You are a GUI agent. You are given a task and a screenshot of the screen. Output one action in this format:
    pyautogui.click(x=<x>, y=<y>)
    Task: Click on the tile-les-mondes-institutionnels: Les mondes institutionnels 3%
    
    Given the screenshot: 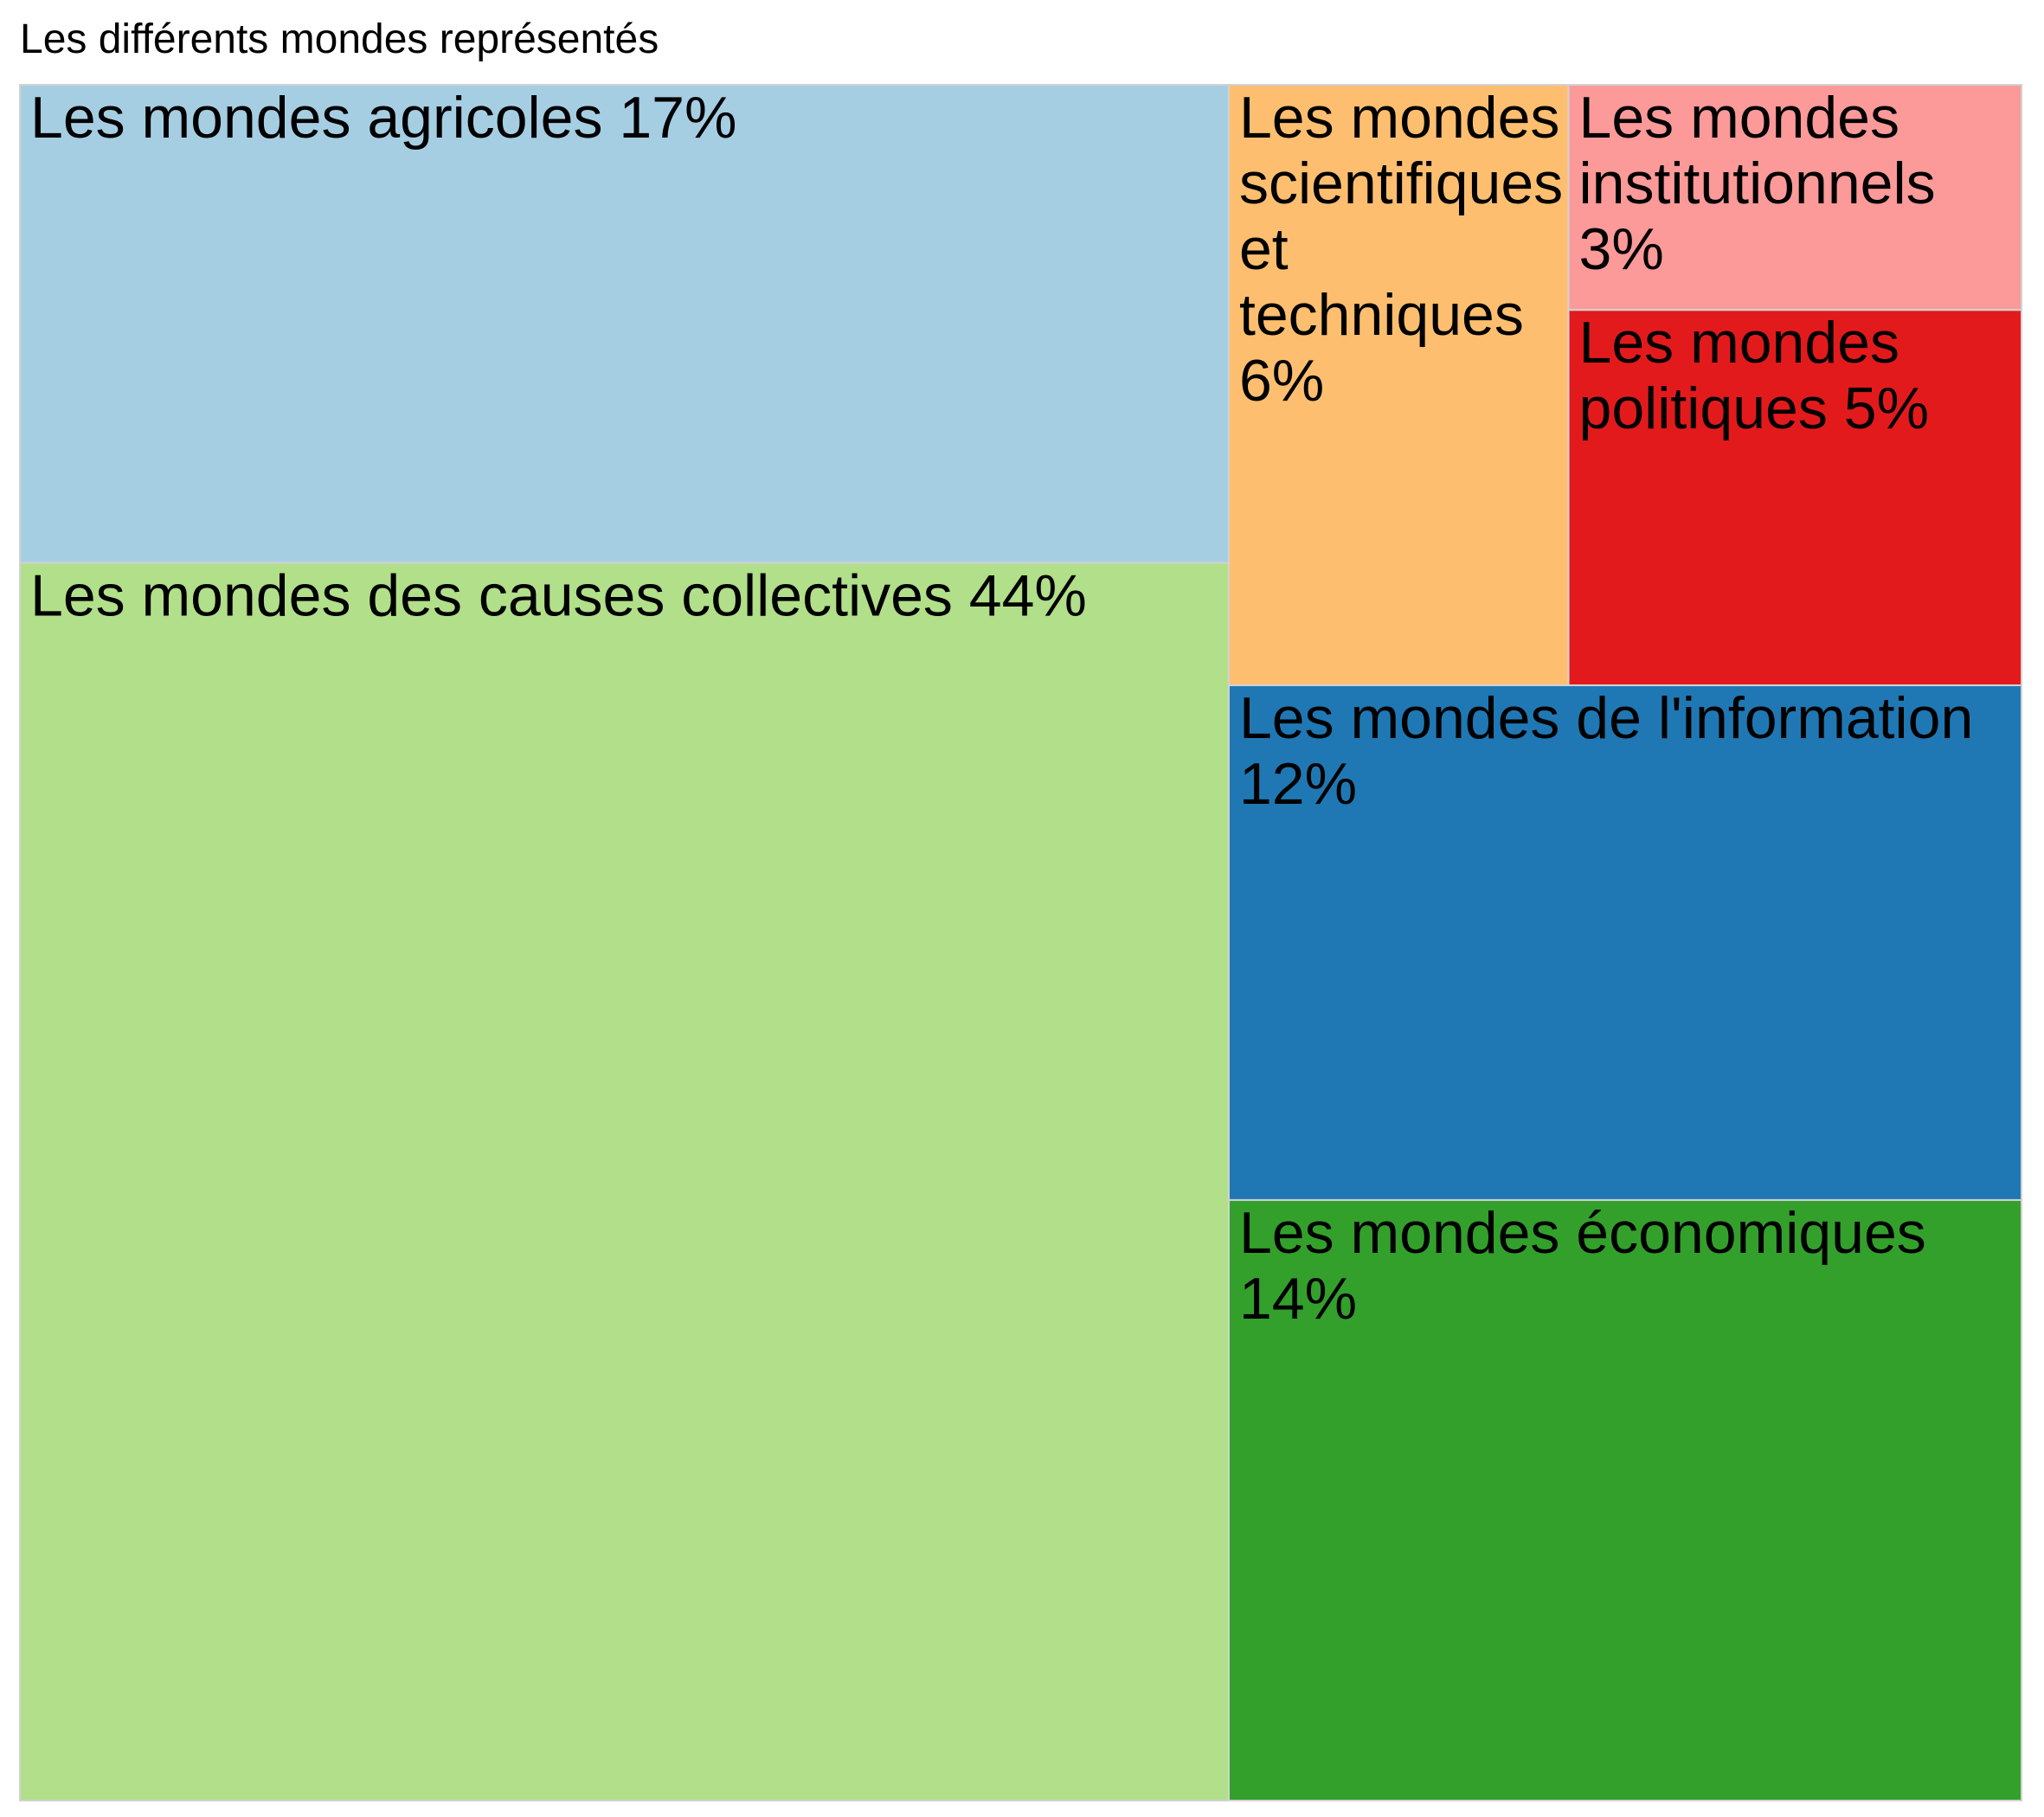 What is the action you would take?
    pyautogui.click(x=1794, y=198)
    